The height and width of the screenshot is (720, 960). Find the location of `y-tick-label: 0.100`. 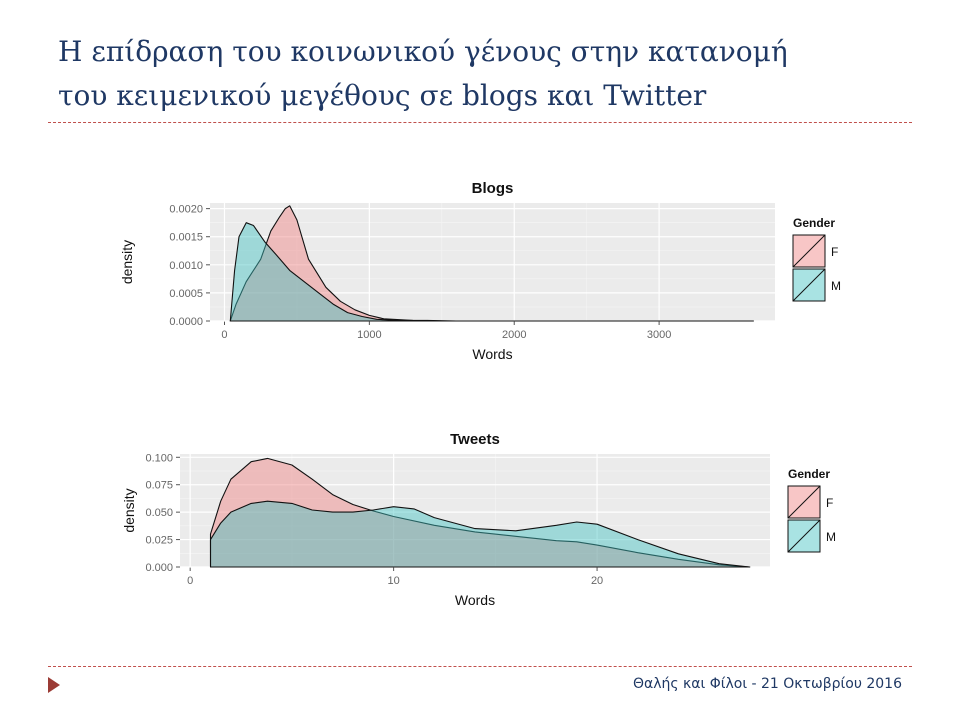

y-tick-label: 0.100 is located at coordinates (159, 458).